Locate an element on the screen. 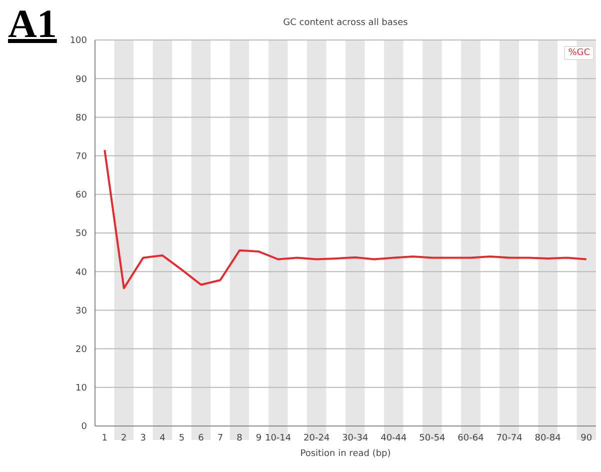  chart-title: GC content across all bases is located at coordinates (345, 23).